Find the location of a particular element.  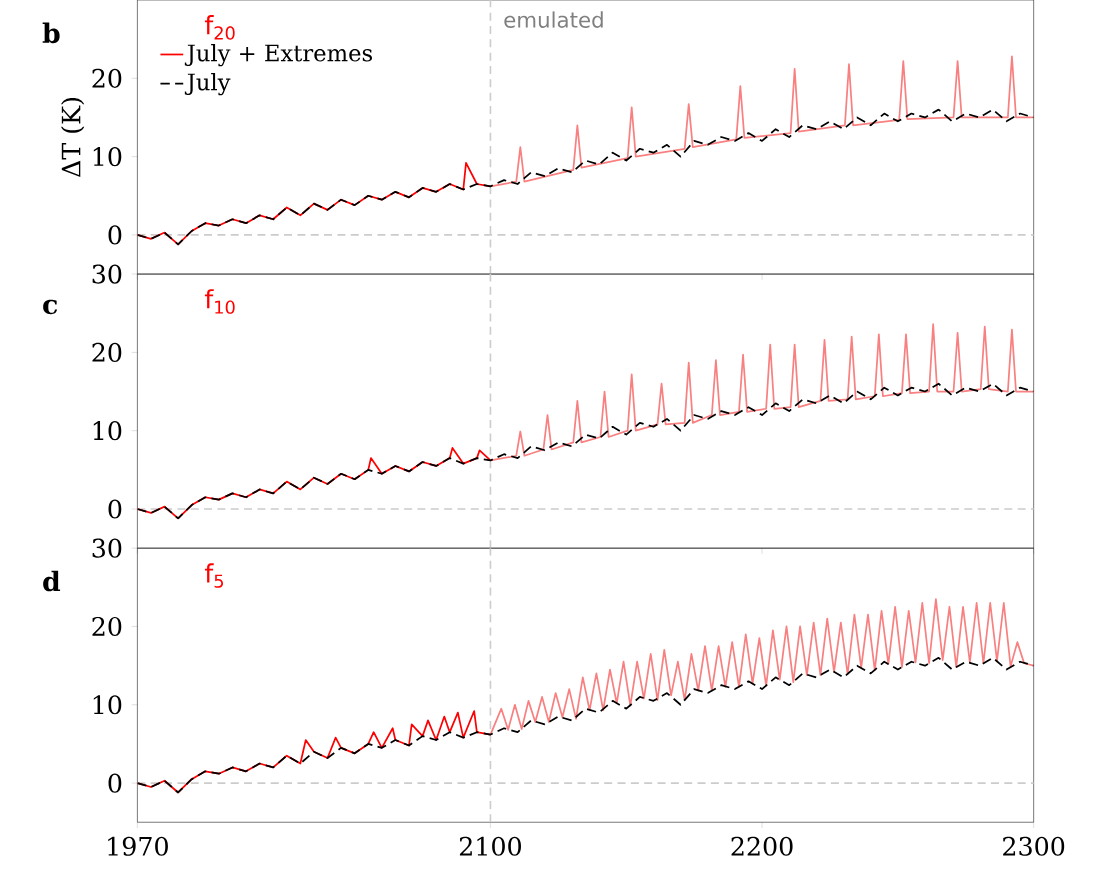

x-tick-label: 2300 is located at coordinates (1034, 846).